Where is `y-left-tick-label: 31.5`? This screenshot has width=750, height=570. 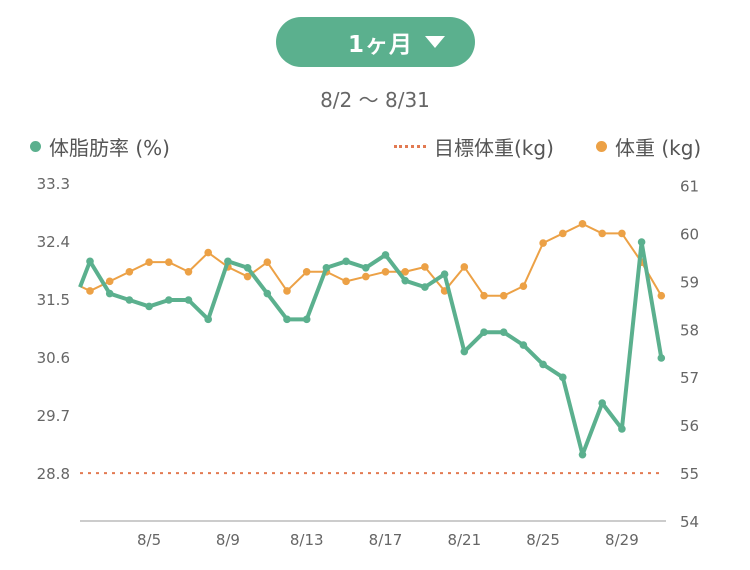 y-left-tick-label: 31.5 is located at coordinates (53, 300).